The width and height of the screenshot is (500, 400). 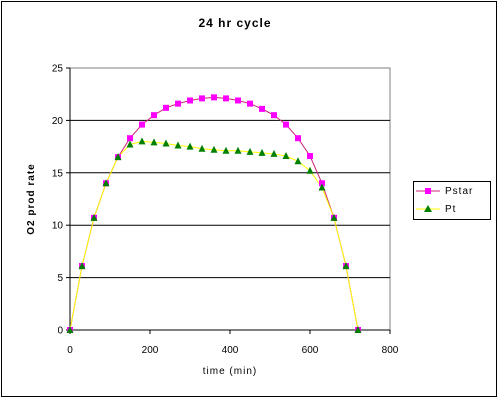 What do you see at coordinates (428, 208) in the screenshot?
I see `pt-line-triangle-icon` at bounding box center [428, 208].